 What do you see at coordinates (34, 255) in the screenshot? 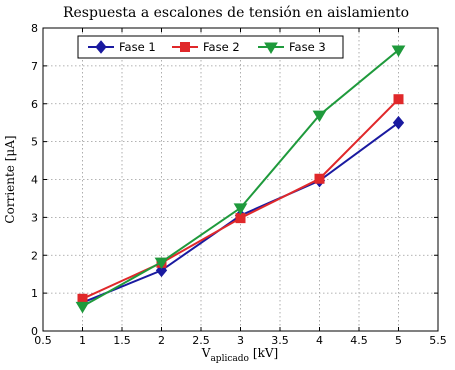
I see `y-tick-label: 2` at bounding box center [34, 255].